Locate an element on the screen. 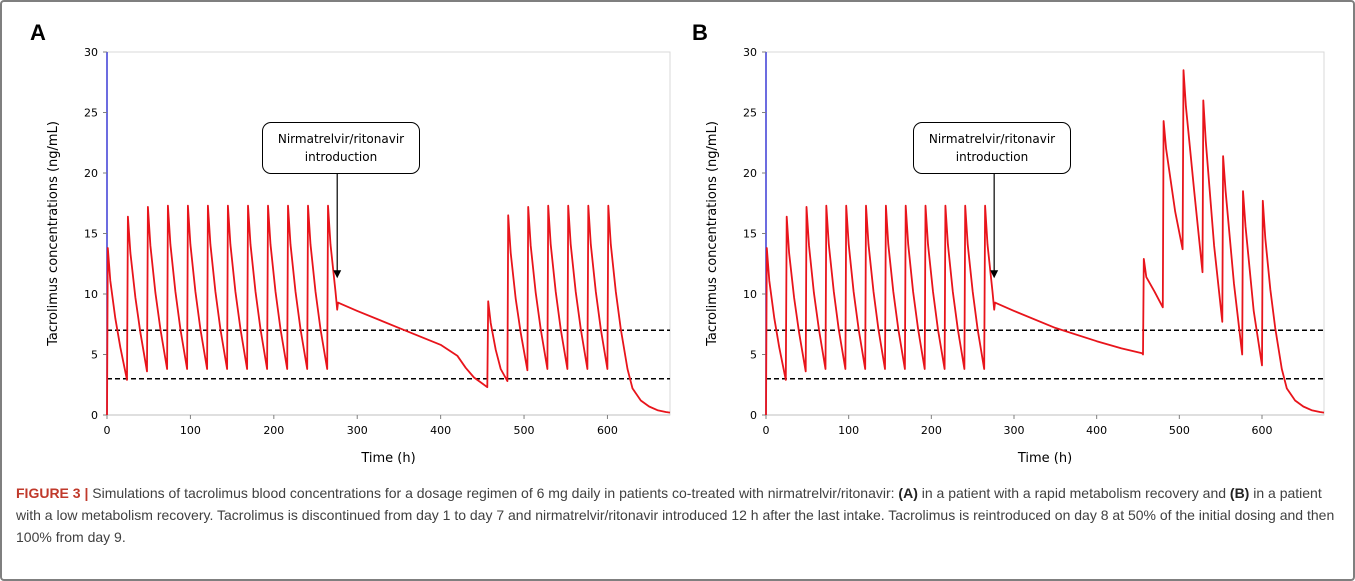 This screenshot has width=1355, height=581. callout-box-a: Nirmatrelvir/ritonavir introduction is located at coordinates (341, 148).